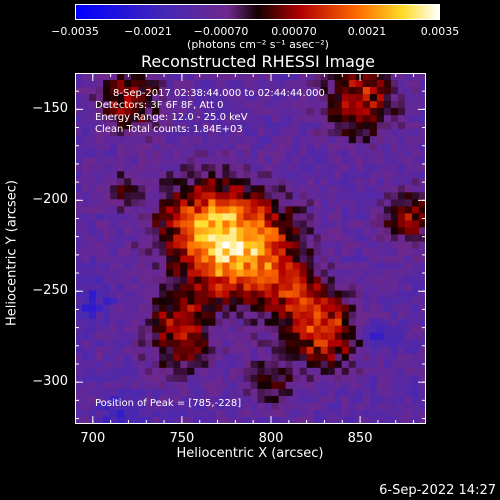 This screenshot has width=500, height=500. I want to click on colorbar-tick-label: 0.00070, so click(294, 31).